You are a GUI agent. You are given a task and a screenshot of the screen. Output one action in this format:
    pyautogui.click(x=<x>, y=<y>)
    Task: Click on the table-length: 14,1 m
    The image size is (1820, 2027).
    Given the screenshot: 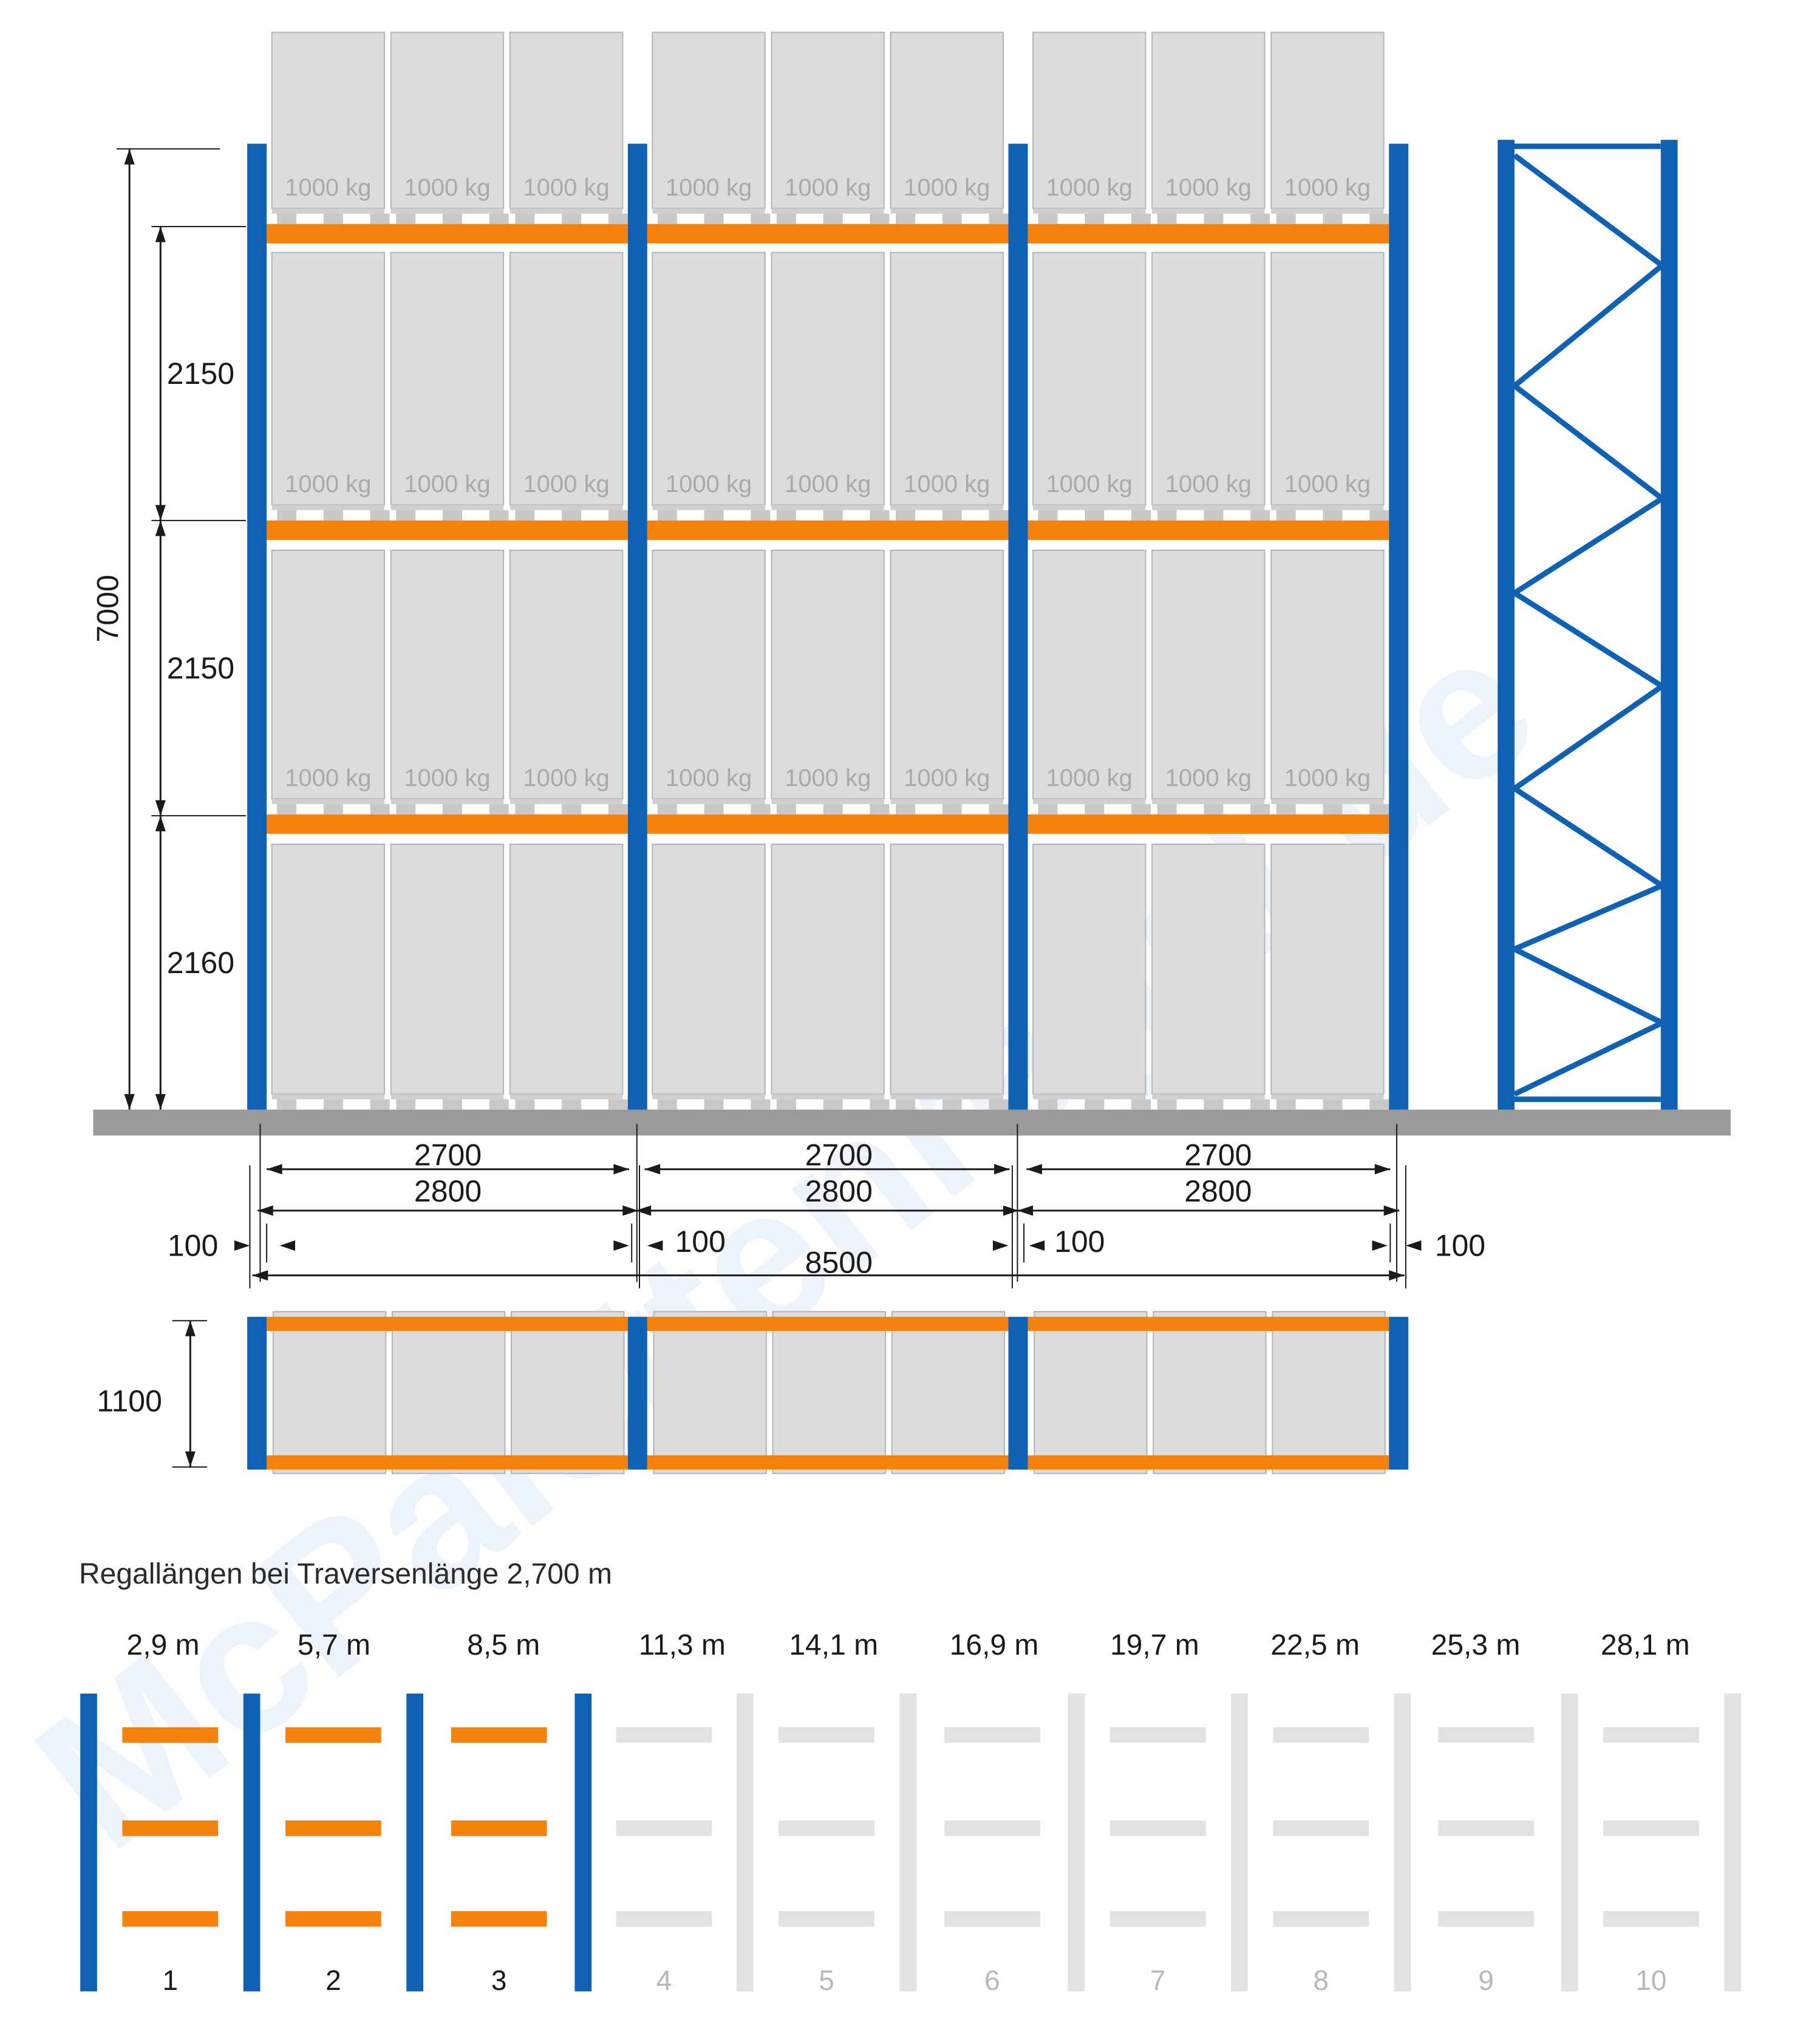 What is the action you would take?
    pyautogui.click(x=833, y=1645)
    